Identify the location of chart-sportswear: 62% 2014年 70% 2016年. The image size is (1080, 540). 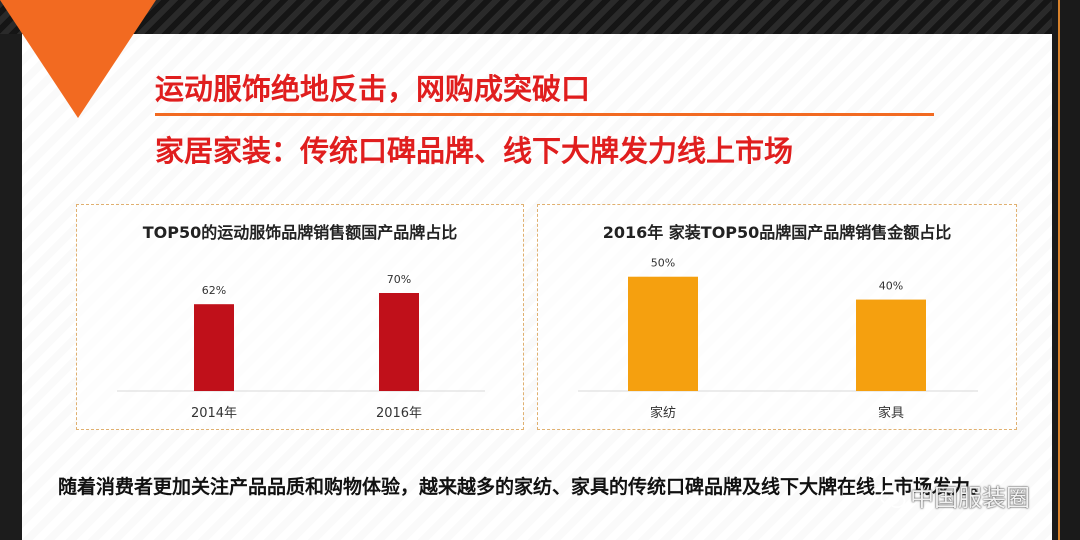
(301, 347).